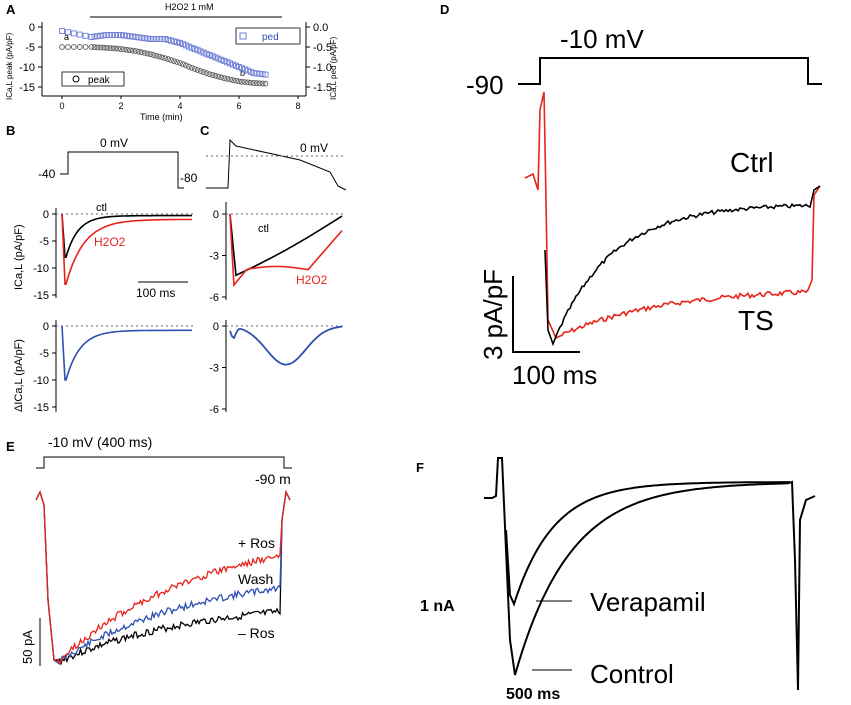  I want to click on panel-a-left-tick-label: -15, so click(27, 88).